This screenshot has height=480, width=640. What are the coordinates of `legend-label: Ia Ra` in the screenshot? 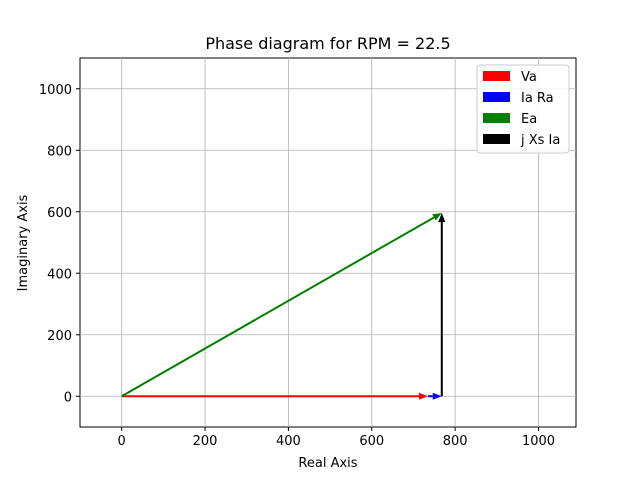 It's located at (537, 98).